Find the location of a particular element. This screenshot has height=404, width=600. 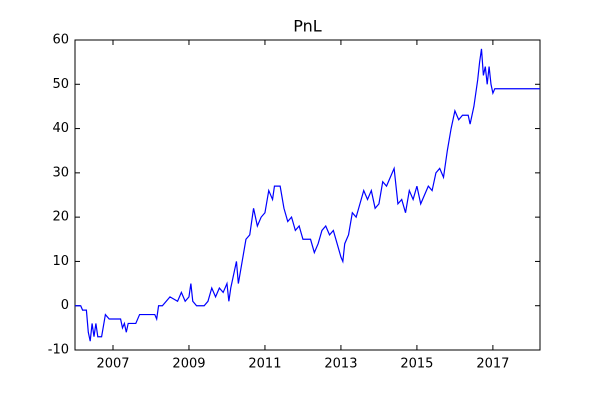

y-tick-label: 0 is located at coordinates (65, 305).